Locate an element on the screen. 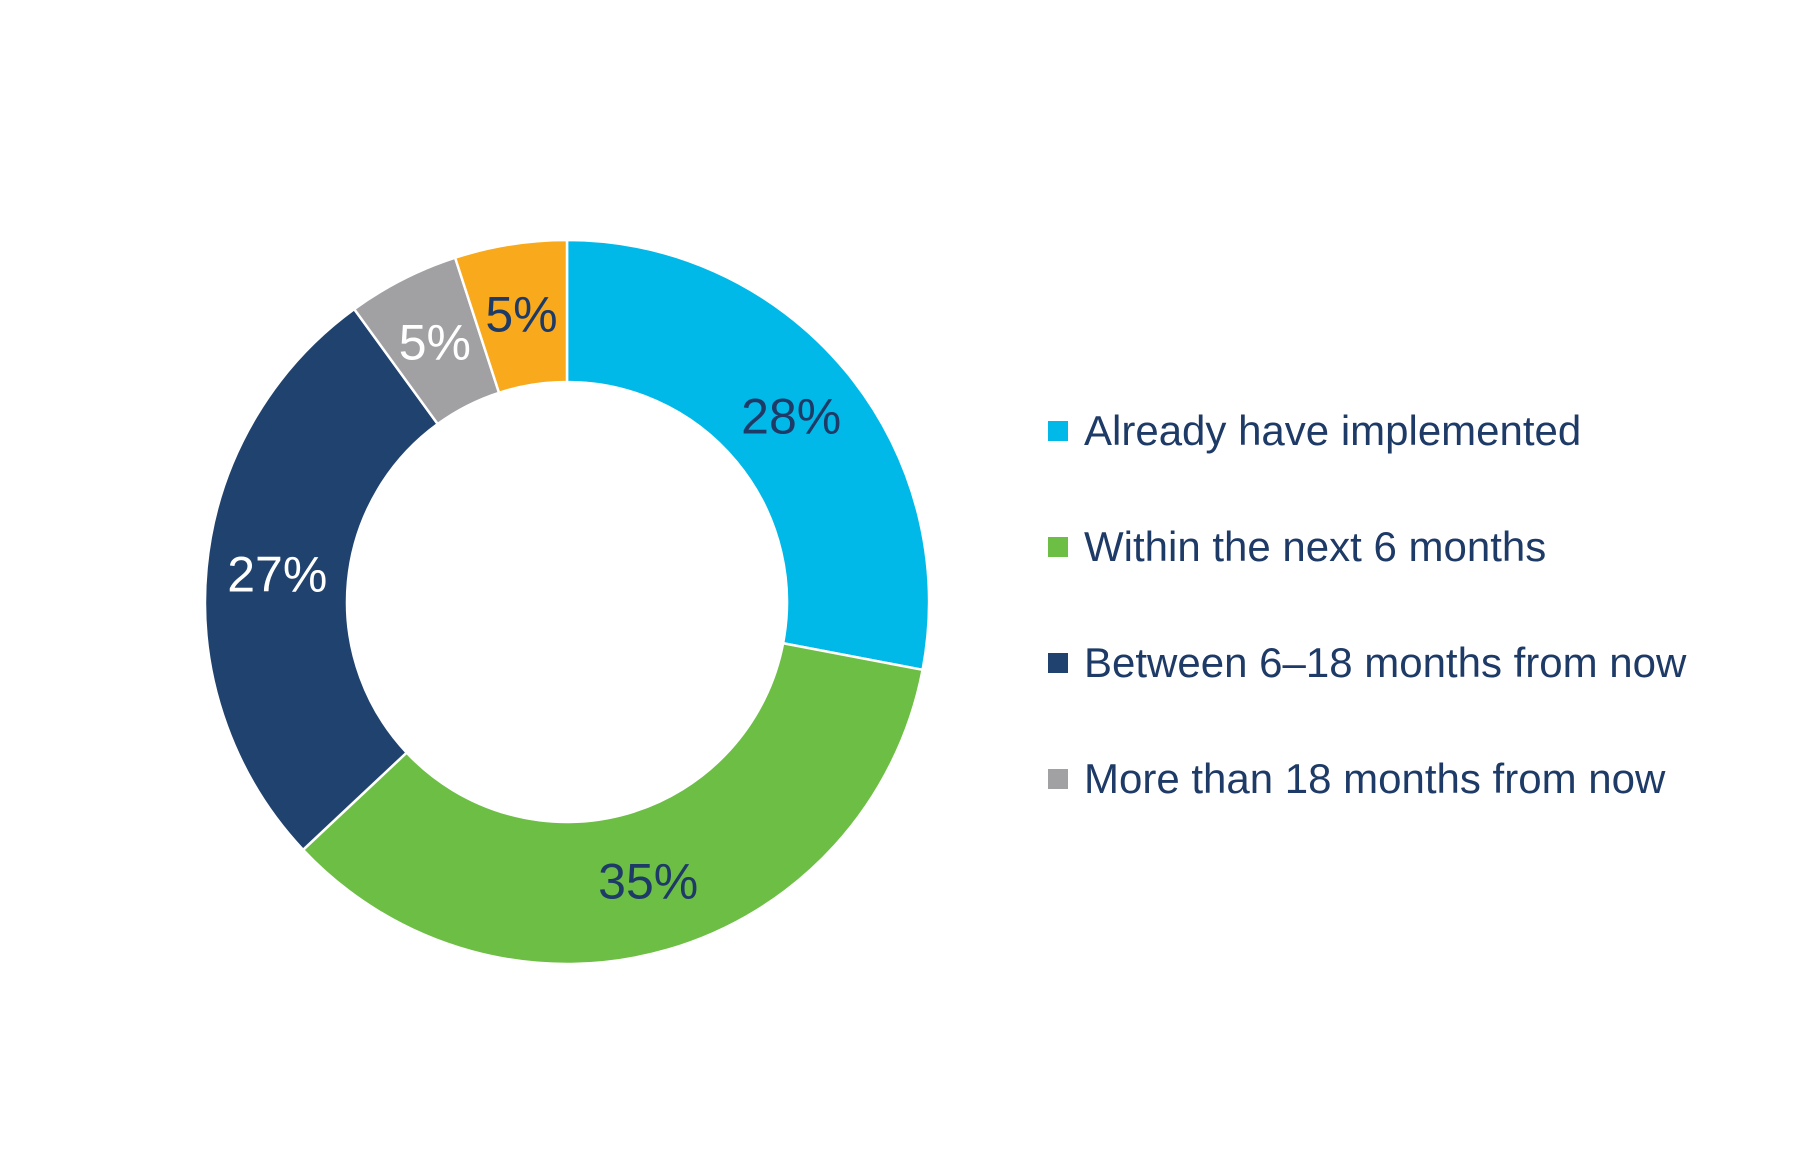 This screenshot has width=1814, height=1165. legend-label-1: Within the next 6 months is located at coordinates (1315, 546).